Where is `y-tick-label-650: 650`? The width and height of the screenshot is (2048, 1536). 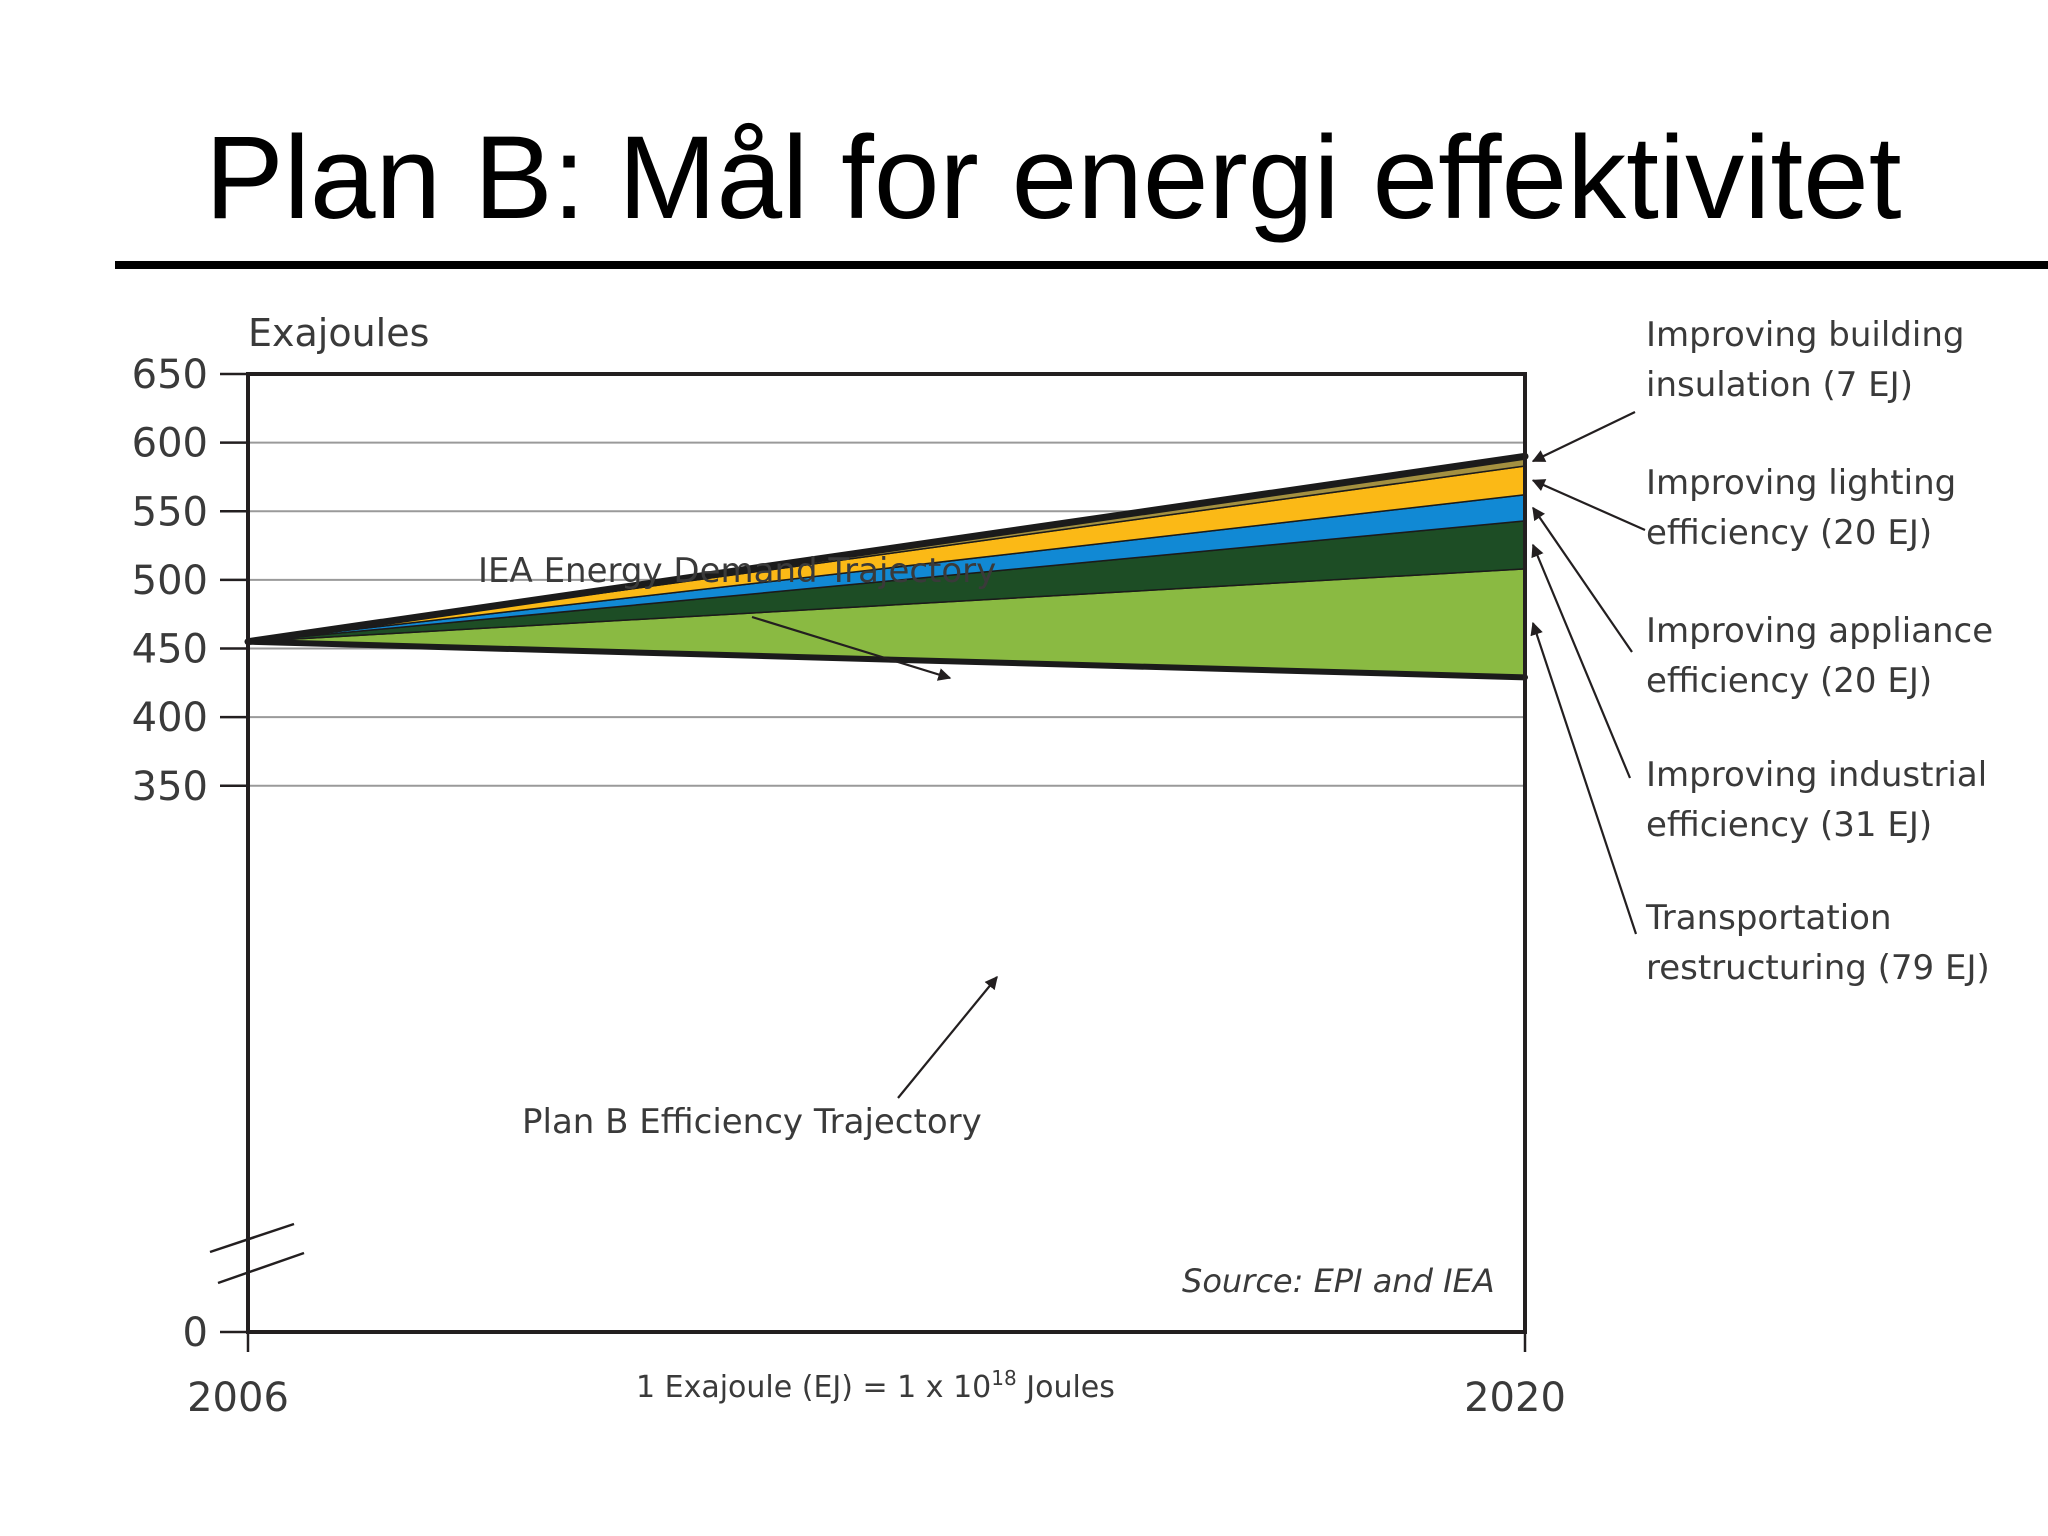
y-tick-label-650: 650 is located at coordinates (170, 375).